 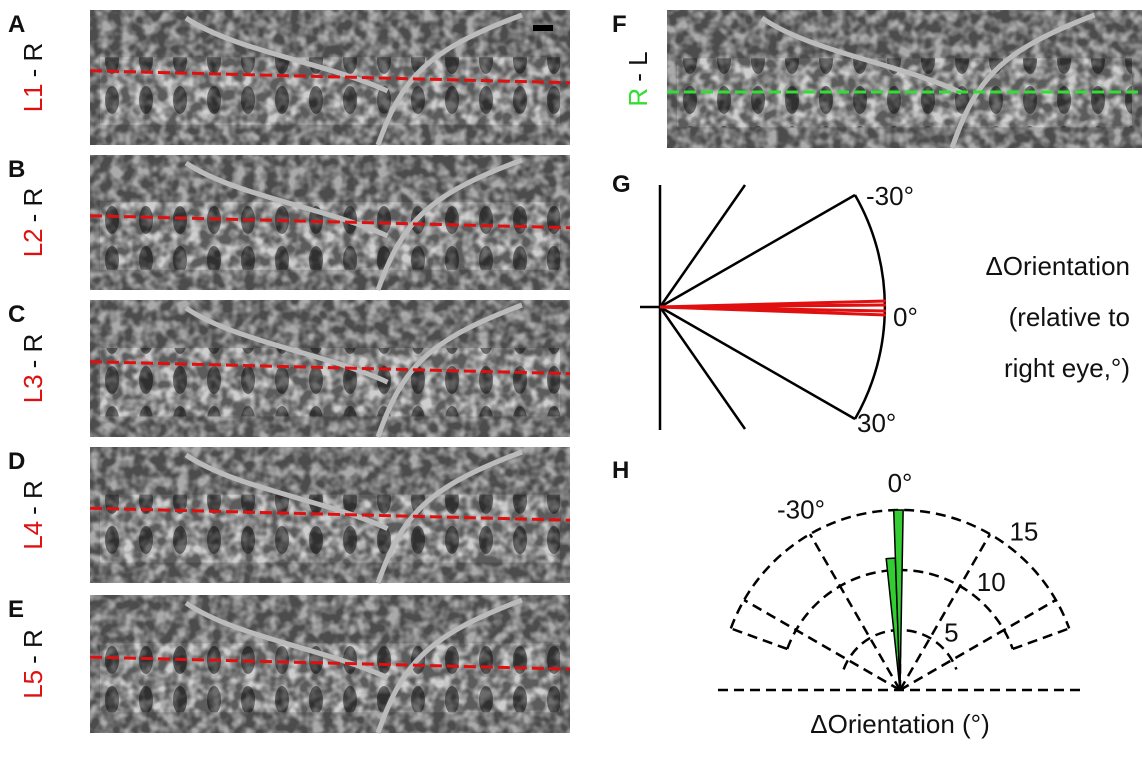 What do you see at coordinates (1023, 532) in the screenshot?
I see `radial-tick-label: 15` at bounding box center [1023, 532].